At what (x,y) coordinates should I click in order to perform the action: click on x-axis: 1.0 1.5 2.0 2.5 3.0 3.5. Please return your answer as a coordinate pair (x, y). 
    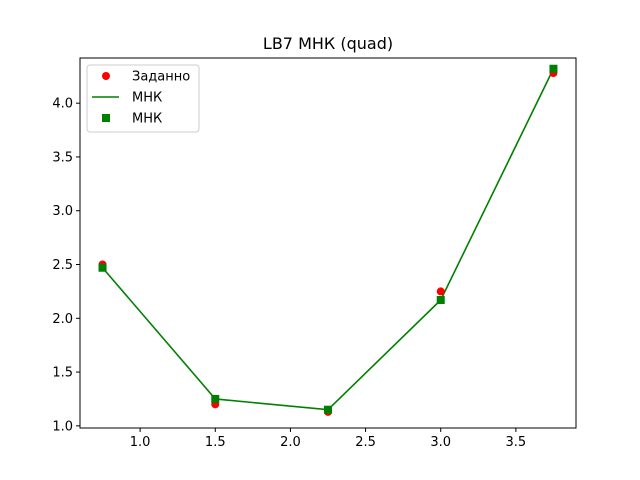
    Looking at the image, I should click on (328, 439).